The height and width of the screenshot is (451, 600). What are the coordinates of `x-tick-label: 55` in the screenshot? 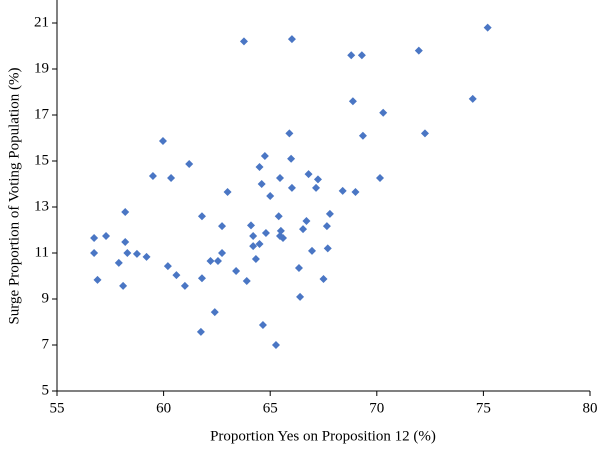 It's located at (57, 408).